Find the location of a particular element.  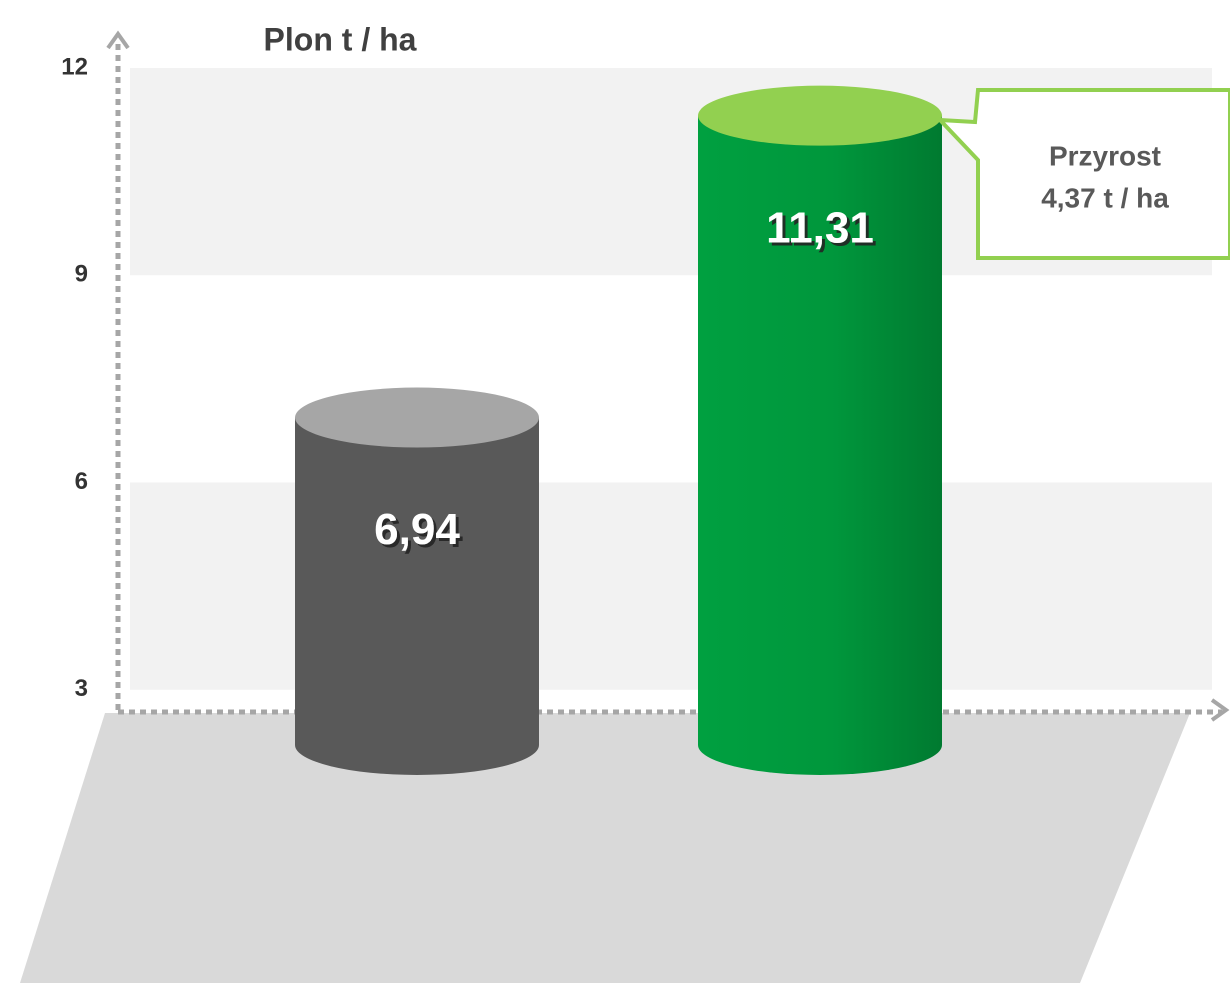

annotation: 4,37 t / ha is located at coordinates (1105, 197).